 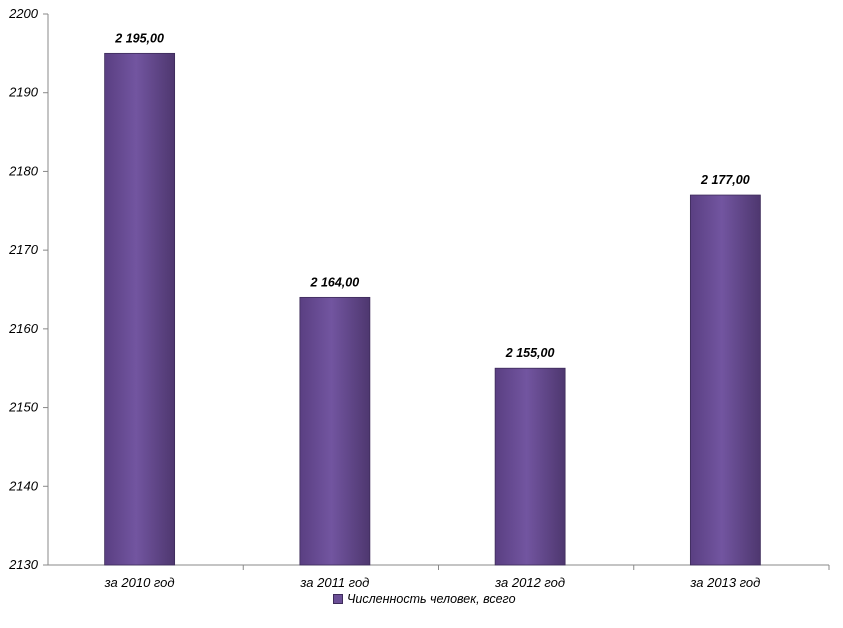 What do you see at coordinates (23, 92) in the screenshot?
I see `y-tick-label: 2190` at bounding box center [23, 92].